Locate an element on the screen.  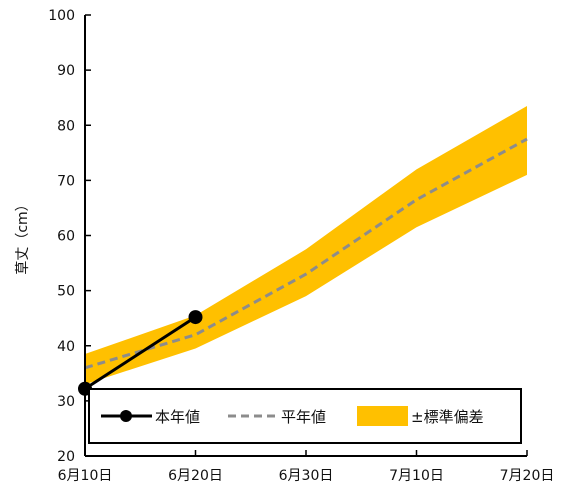
legend-current-label: 本年値 is located at coordinates (177, 417).